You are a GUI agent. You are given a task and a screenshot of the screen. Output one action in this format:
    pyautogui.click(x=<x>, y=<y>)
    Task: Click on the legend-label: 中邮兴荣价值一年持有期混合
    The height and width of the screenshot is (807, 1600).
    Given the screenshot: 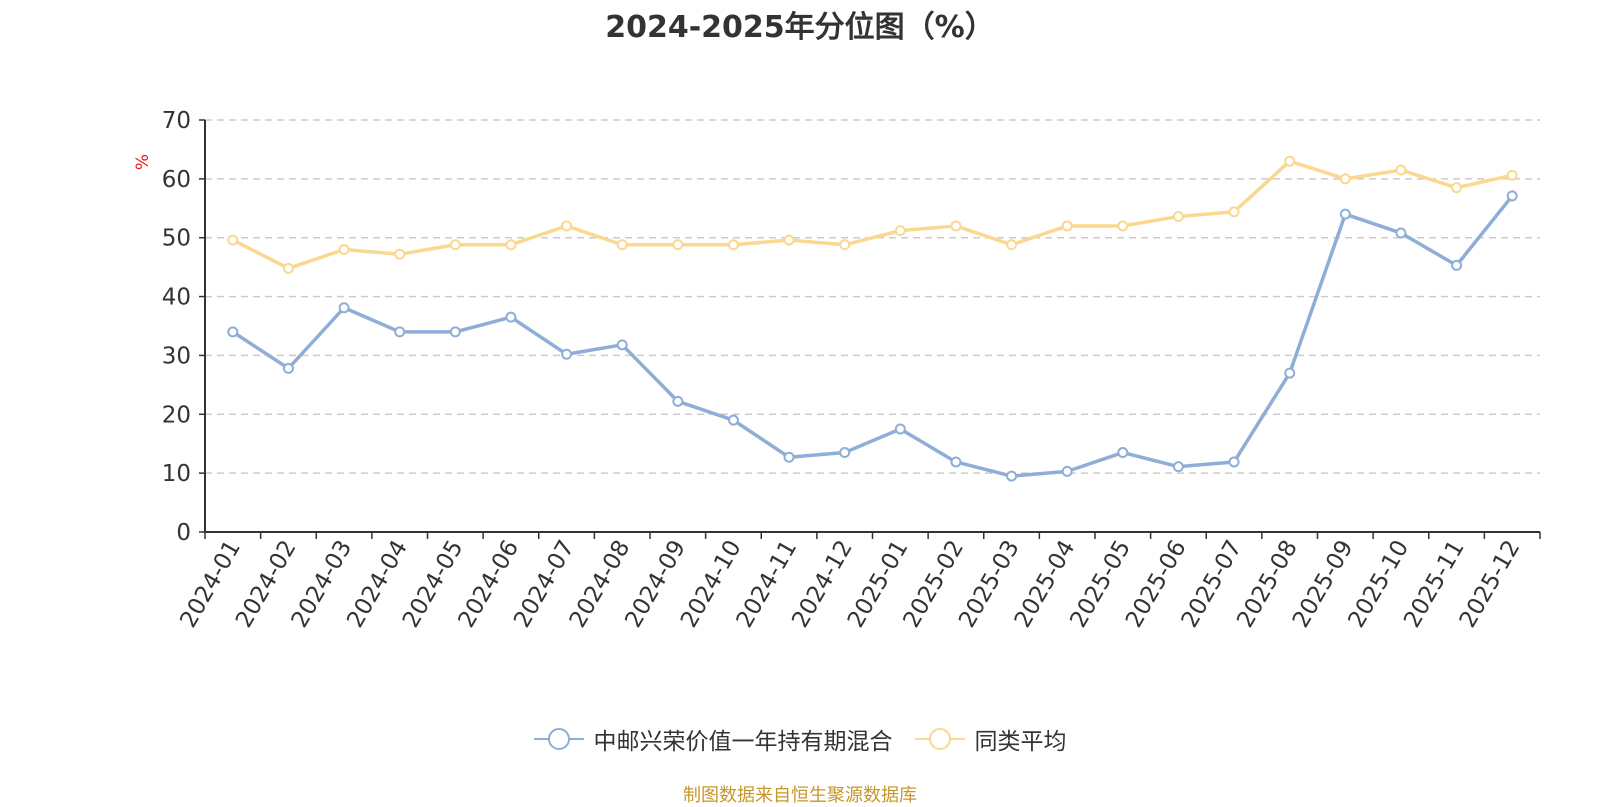 What is the action you would take?
    pyautogui.click(x=743, y=742)
    